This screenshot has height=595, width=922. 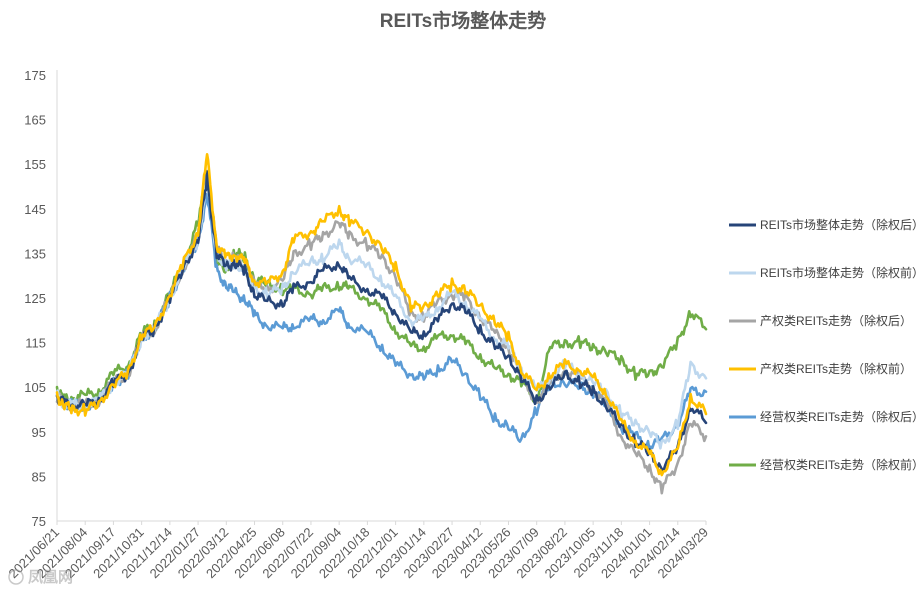 I want to click on y-tick-label: 145, so click(x=35, y=209).